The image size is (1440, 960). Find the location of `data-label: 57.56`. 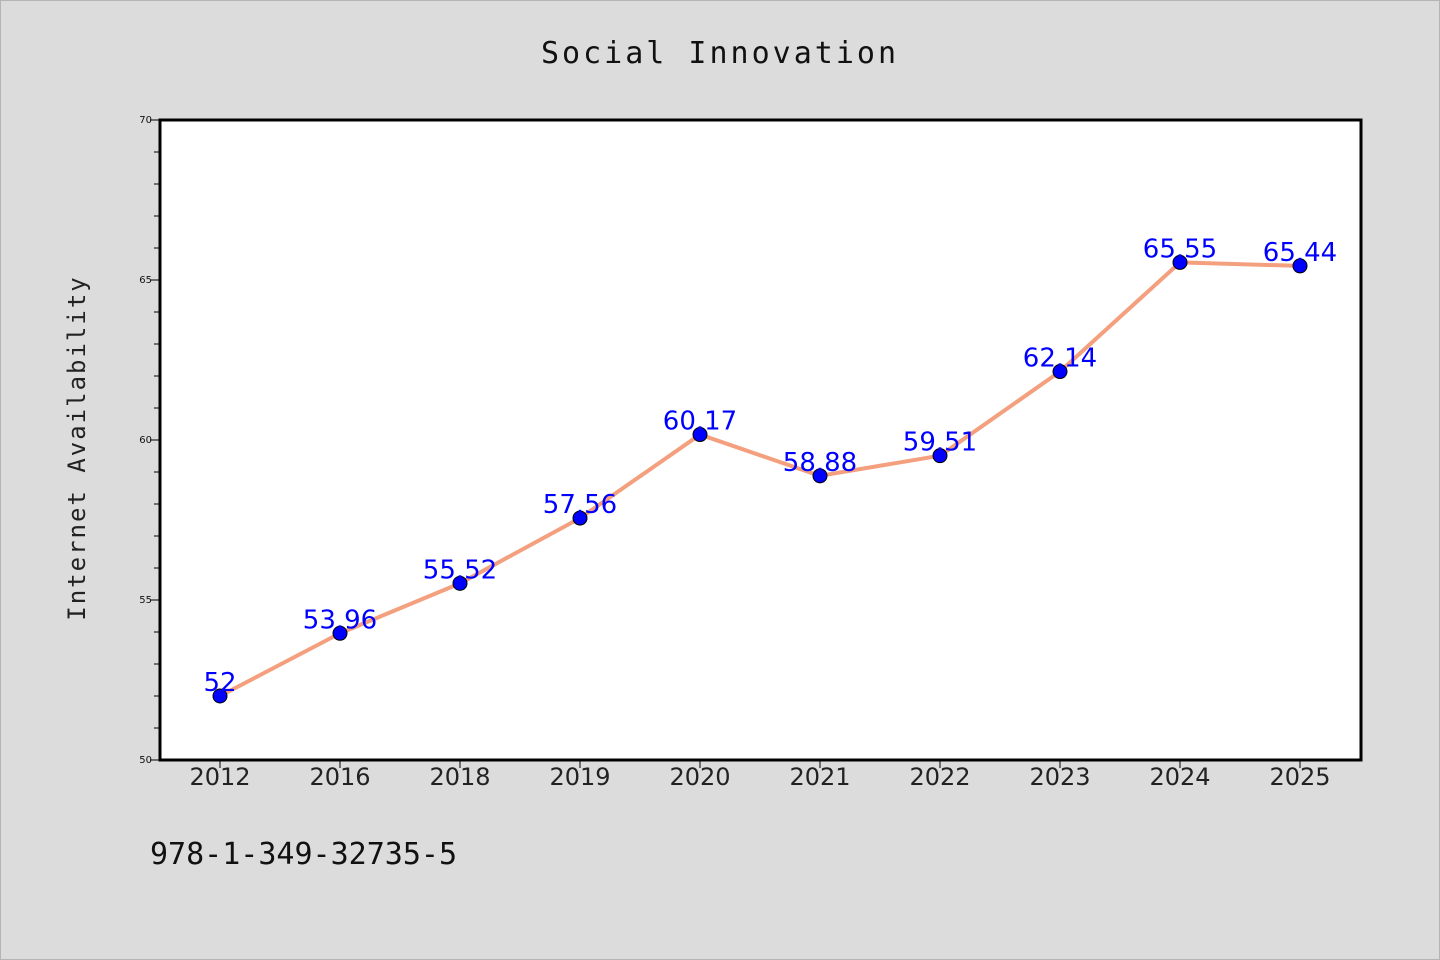

data-label: 57.56 is located at coordinates (580, 505).